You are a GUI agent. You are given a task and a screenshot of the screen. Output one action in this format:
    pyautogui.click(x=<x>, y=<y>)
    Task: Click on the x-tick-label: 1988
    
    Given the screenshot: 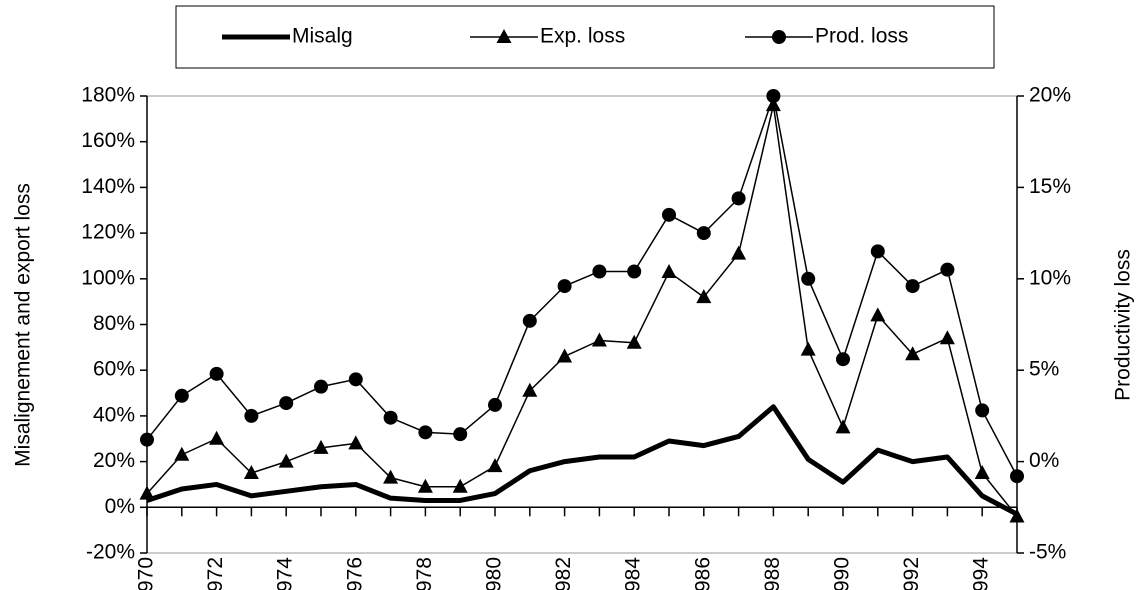 What is the action you would take?
    pyautogui.click(x=772, y=573)
    